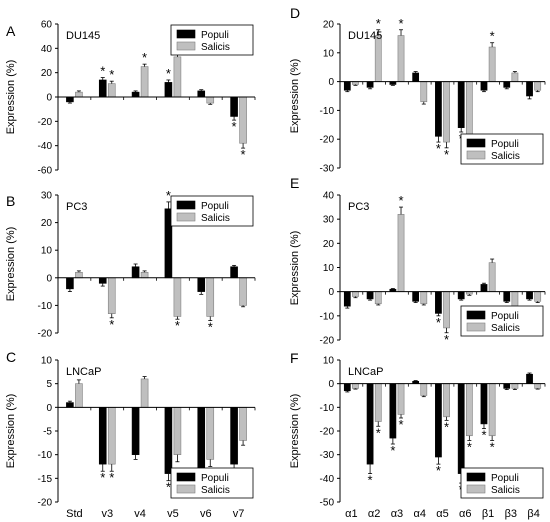  Describe the element at coordinates (83, 372) in the screenshot. I see `cell-line-label: LNCaP` at that location.